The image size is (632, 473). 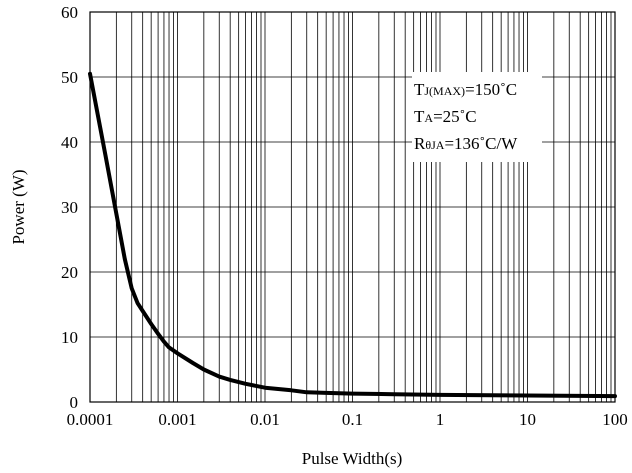 What do you see at coordinates (445, 116) in the screenshot?
I see `annotation-line-2: TA=25˚C` at bounding box center [445, 116].